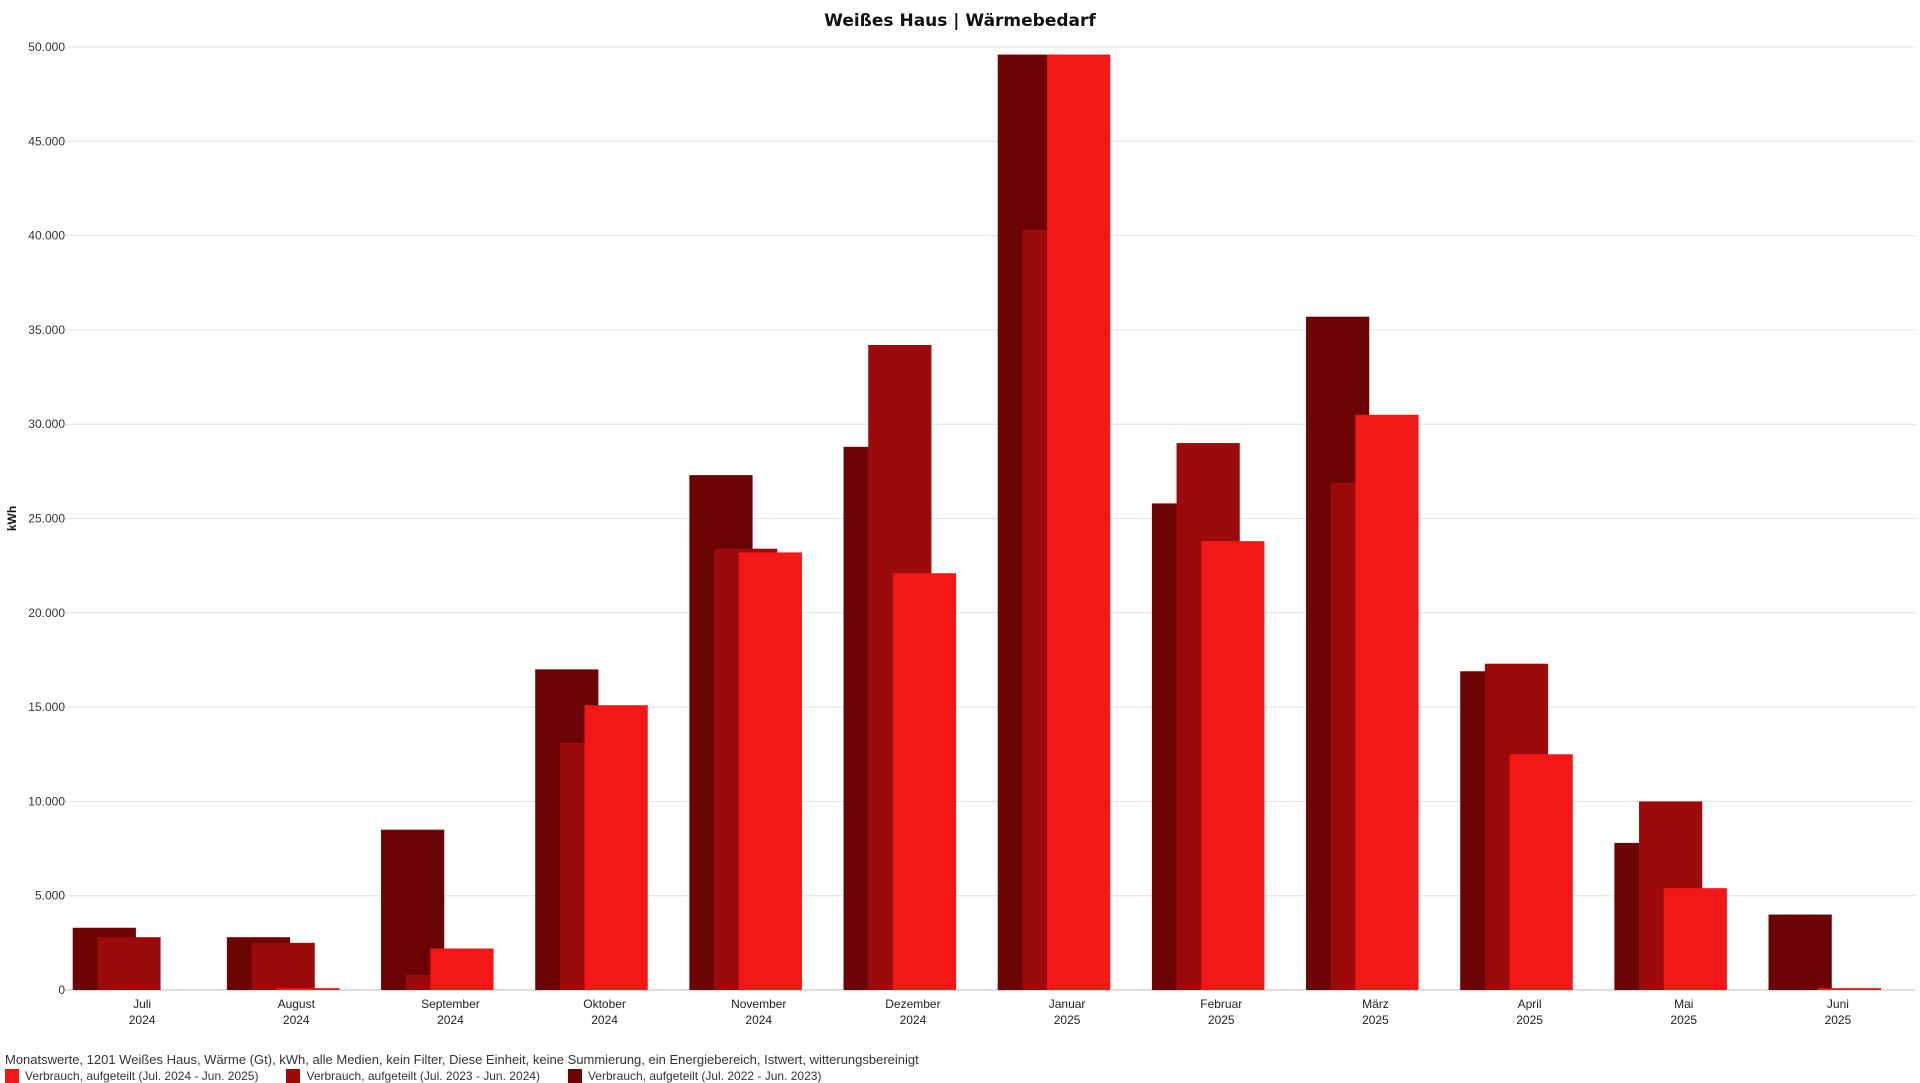  I want to click on y-tick-label: 20.000, so click(46, 613).